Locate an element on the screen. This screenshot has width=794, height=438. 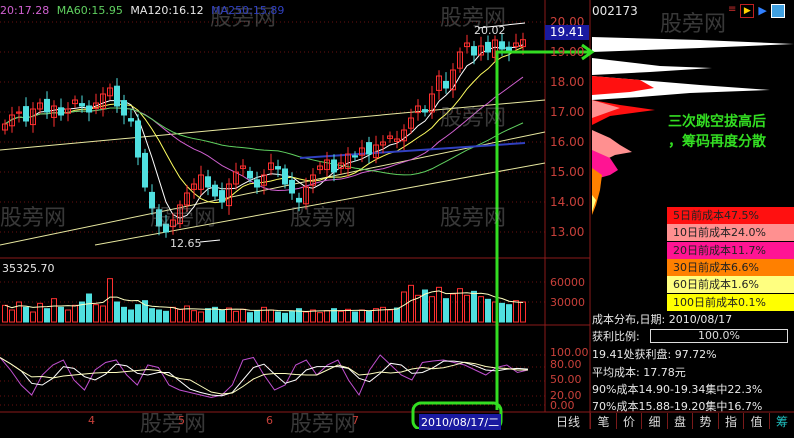
tab-0: 笔 is located at coordinates (603, 421).